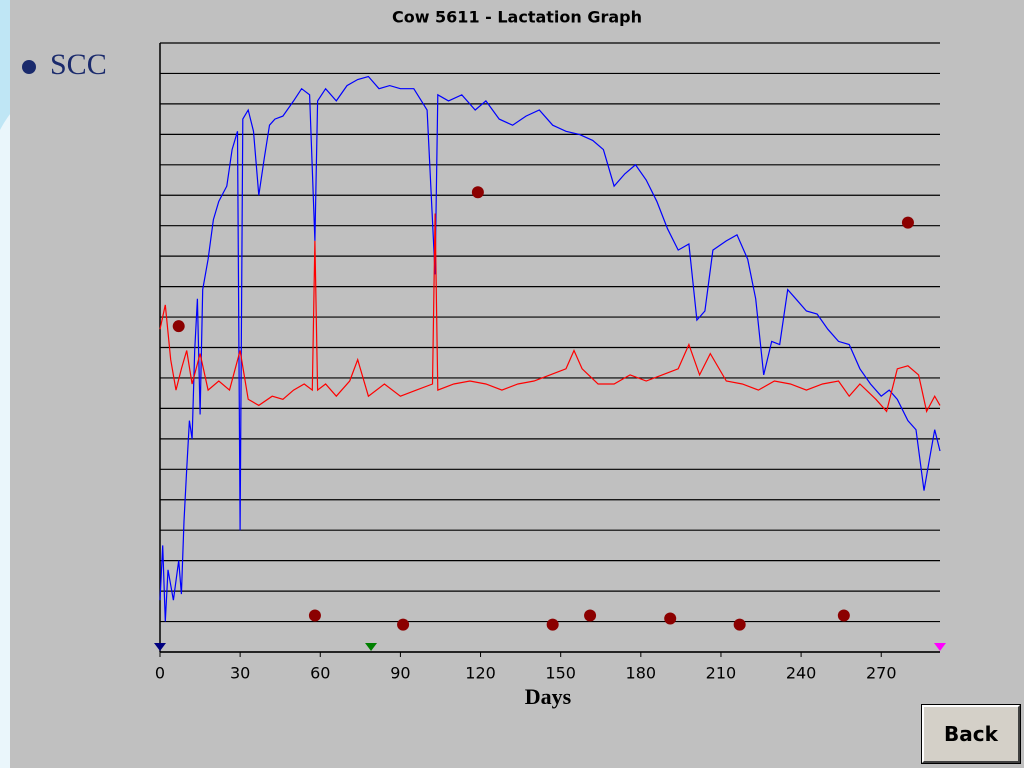  Describe the element at coordinates (641, 673) in the screenshot. I see `x-tick-label: 180` at that location.